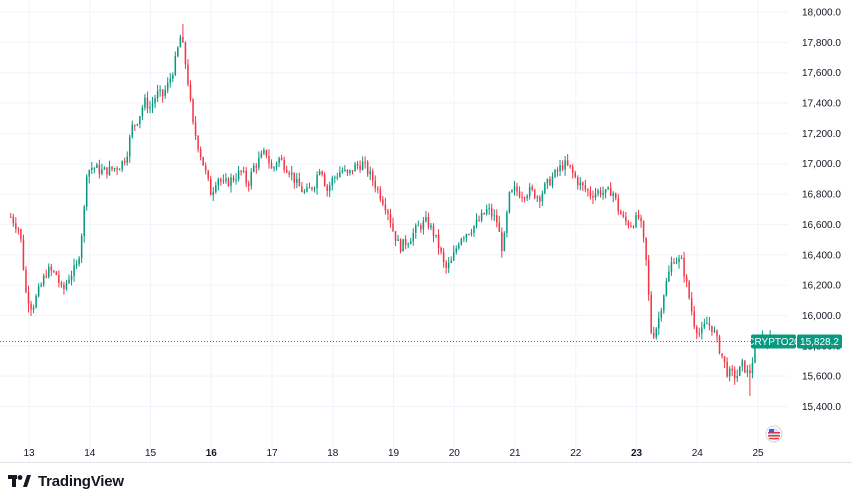 The height and width of the screenshot is (490, 852). What do you see at coordinates (19, 481) in the screenshot?
I see `tradingview-logo-icon` at bounding box center [19, 481].